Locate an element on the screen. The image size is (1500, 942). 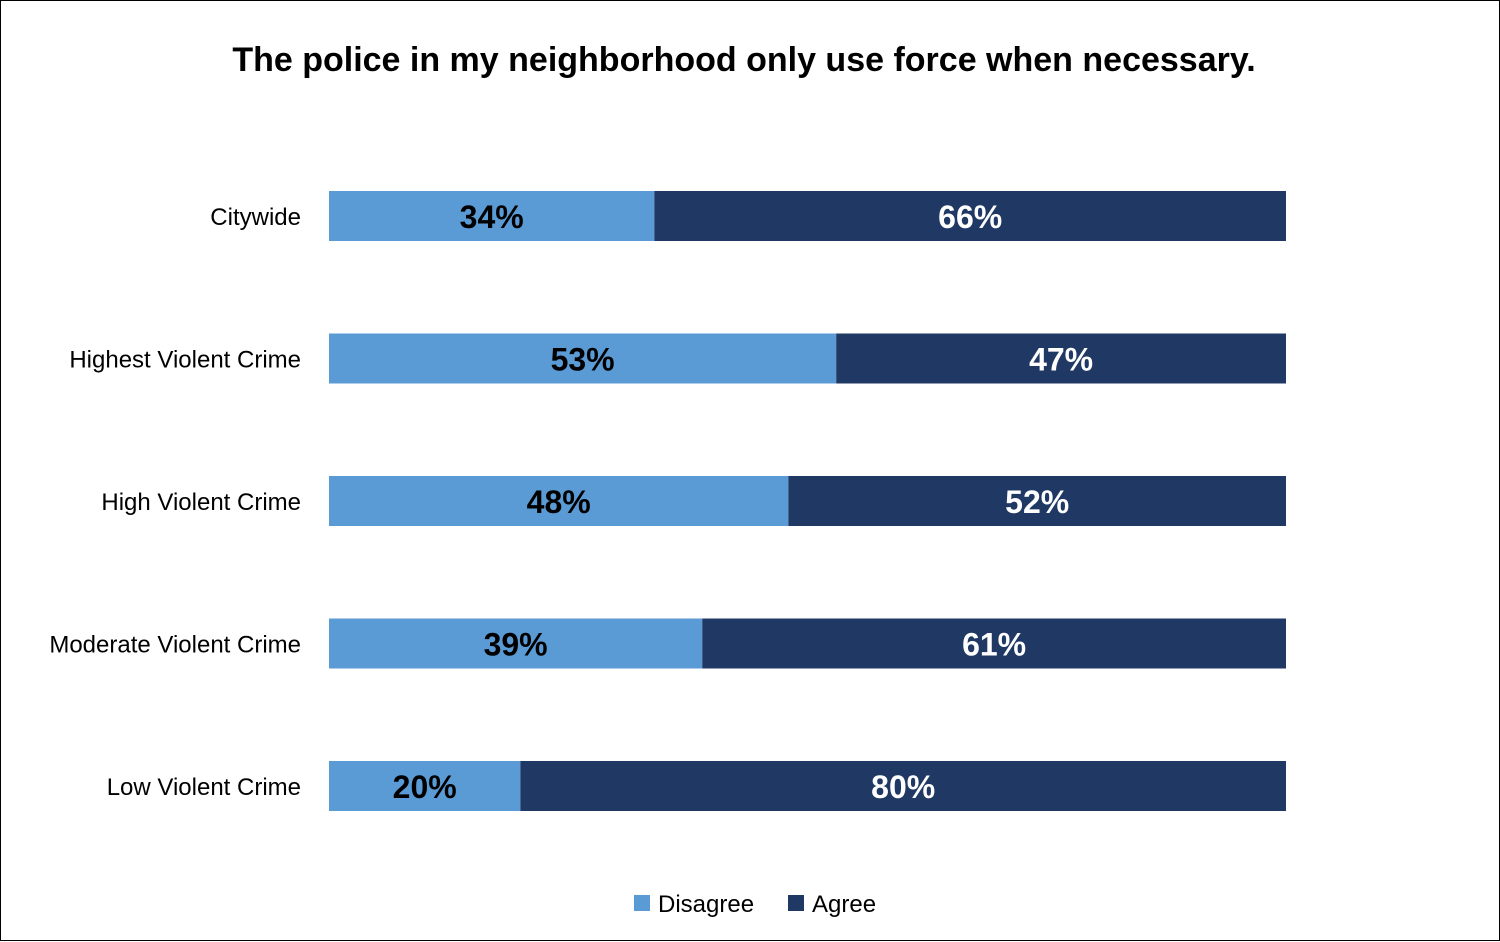
data-label-disagree: 34% is located at coordinates (492, 217).